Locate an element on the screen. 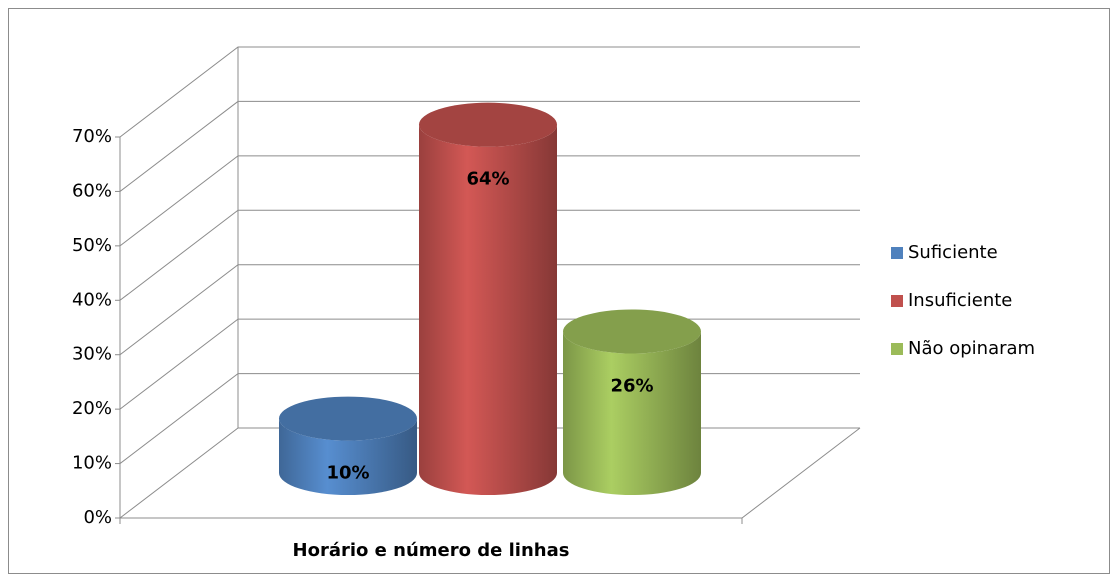 The width and height of the screenshot is (1119, 581). y-tick-label: 70% is located at coordinates (92, 136).